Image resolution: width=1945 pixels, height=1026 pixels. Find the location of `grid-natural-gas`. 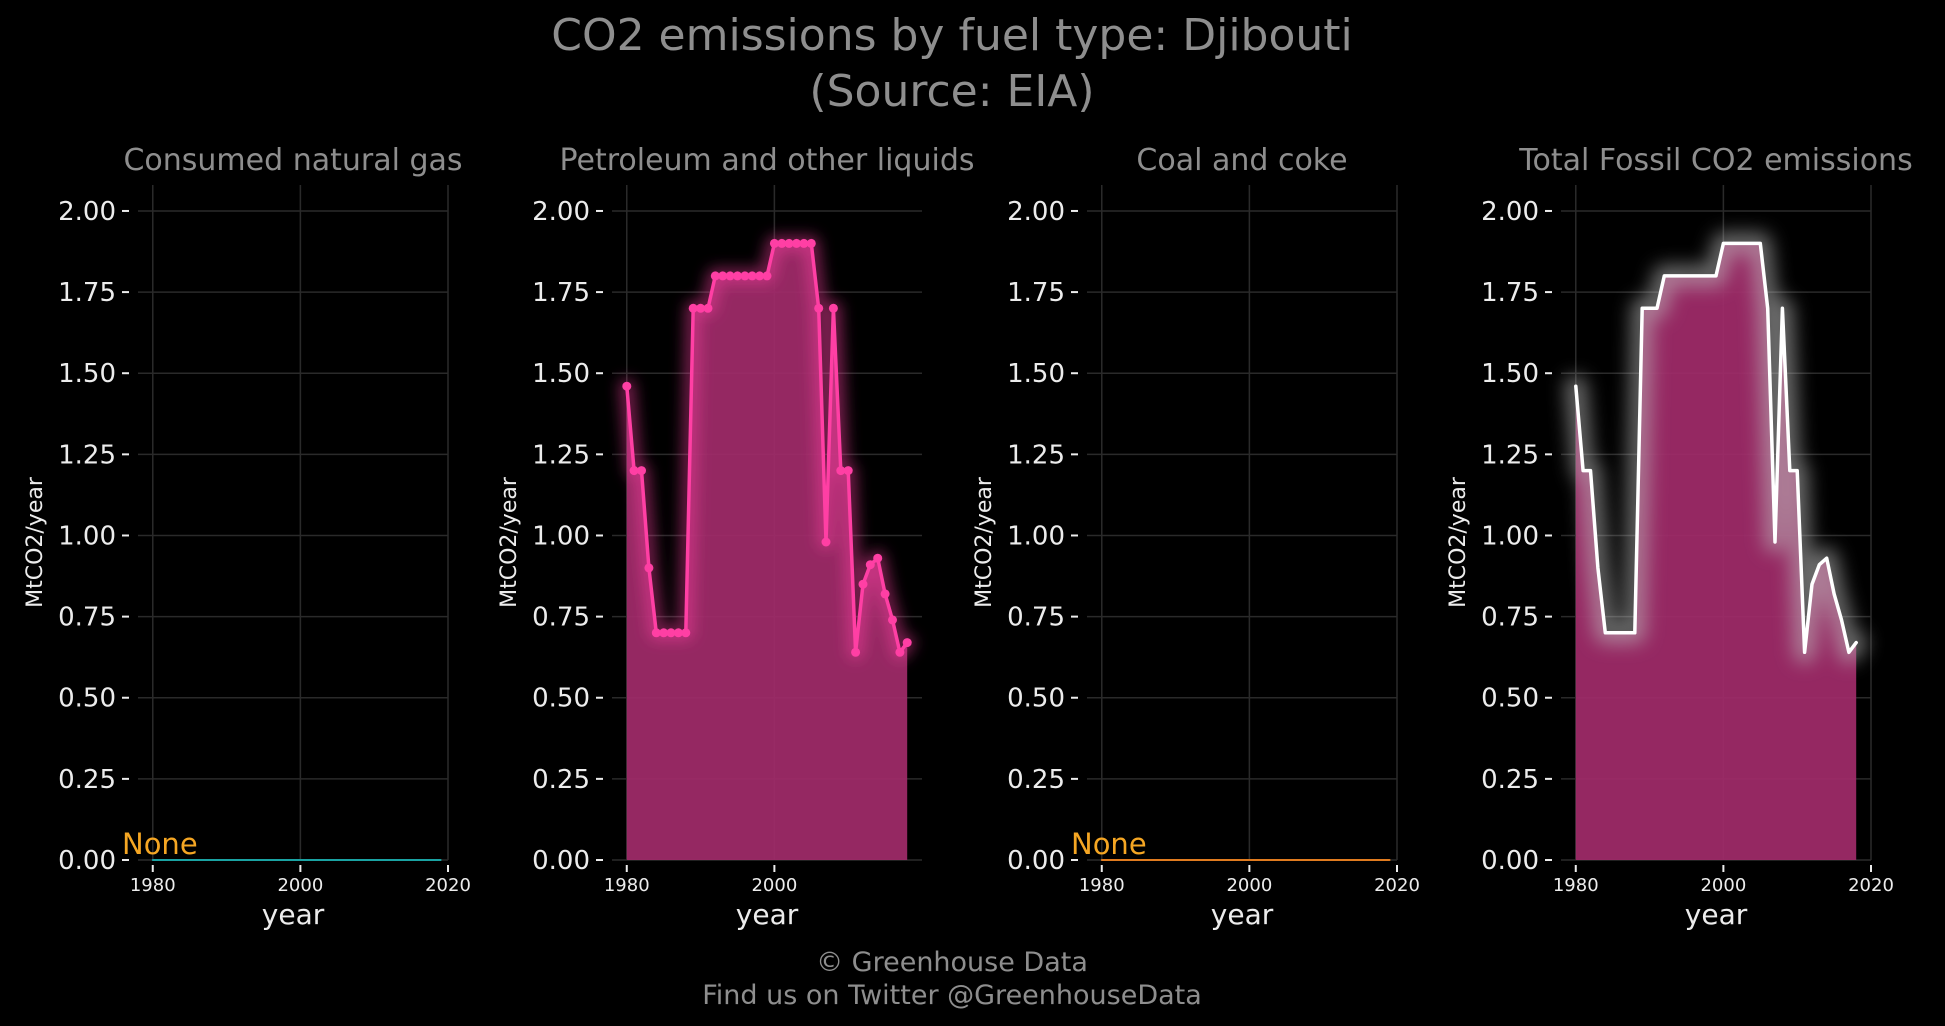

grid-natural-gas is located at coordinates (293, 523).